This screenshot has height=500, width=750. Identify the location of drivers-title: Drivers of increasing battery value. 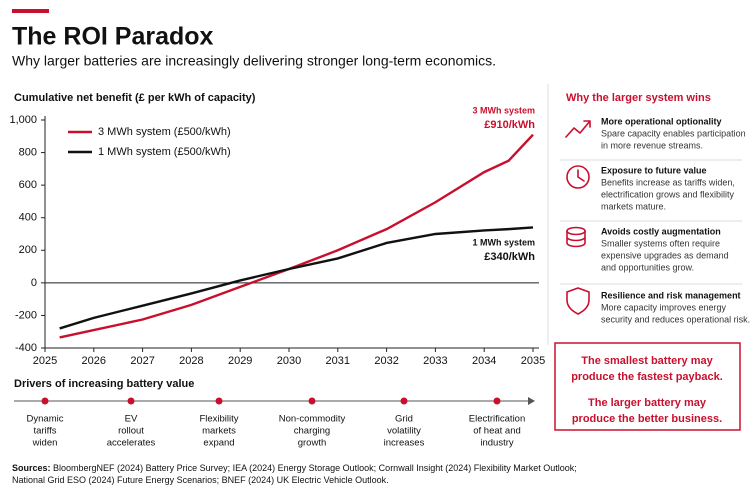
(104, 384).